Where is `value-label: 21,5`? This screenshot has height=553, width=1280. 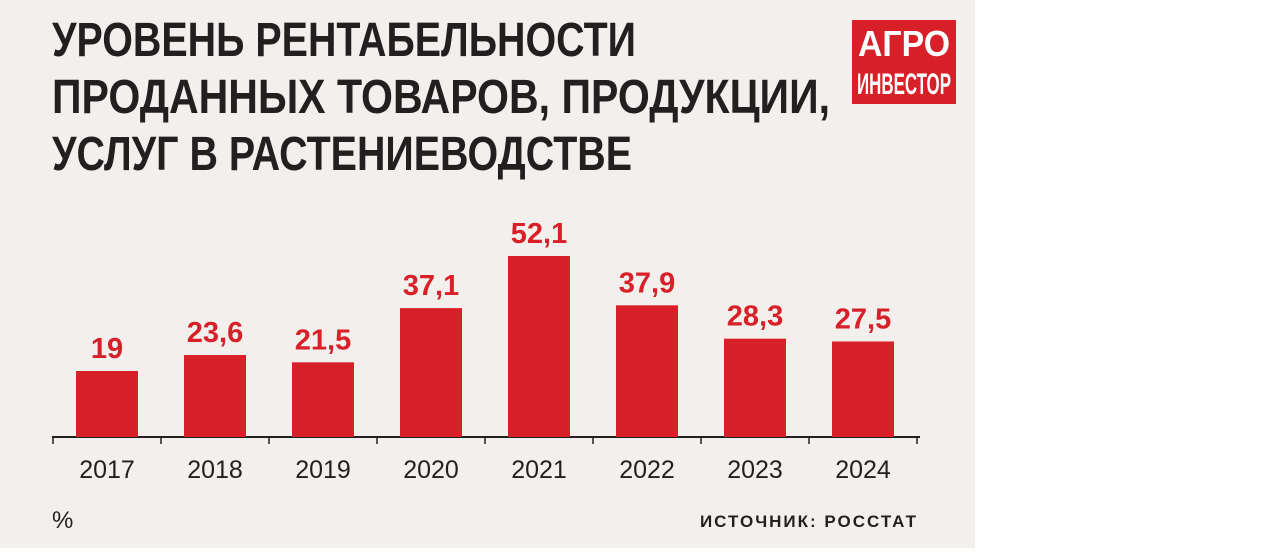
value-label: 21,5 is located at coordinates (323, 340).